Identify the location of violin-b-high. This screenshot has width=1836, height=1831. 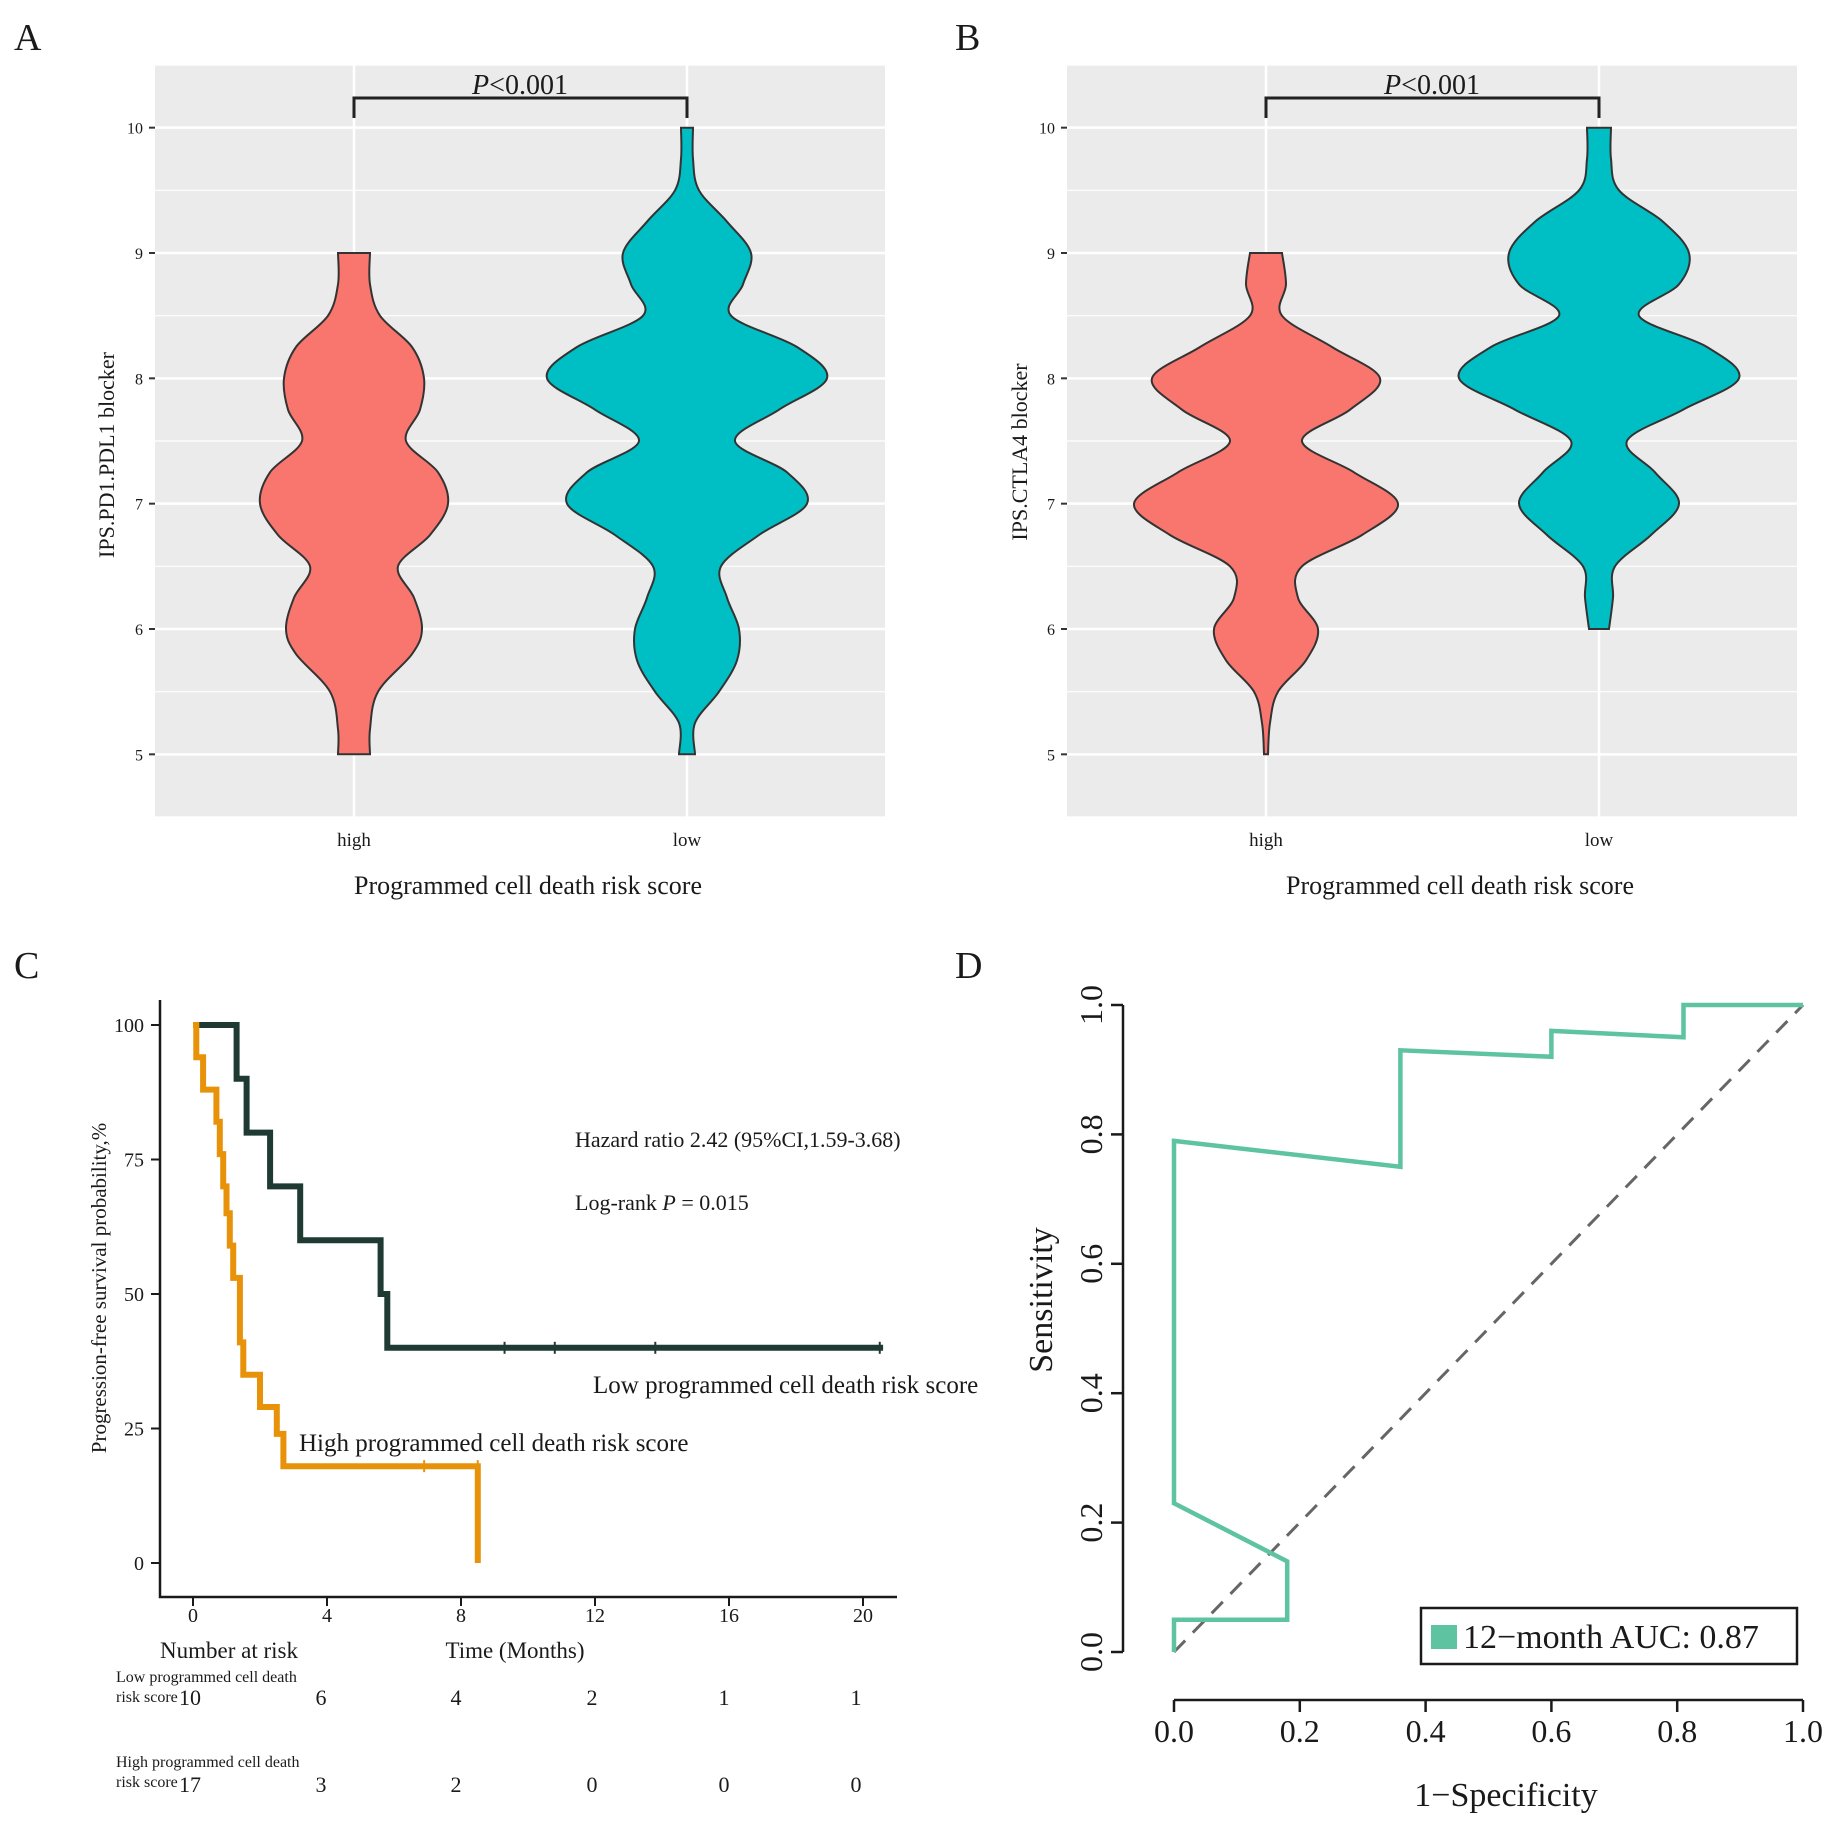
(1266, 504).